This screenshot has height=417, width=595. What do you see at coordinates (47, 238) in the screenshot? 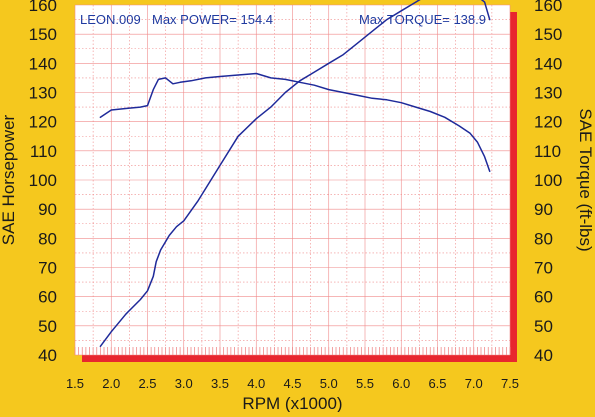
I see `y-left-tick-label: 80` at bounding box center [47, 238].